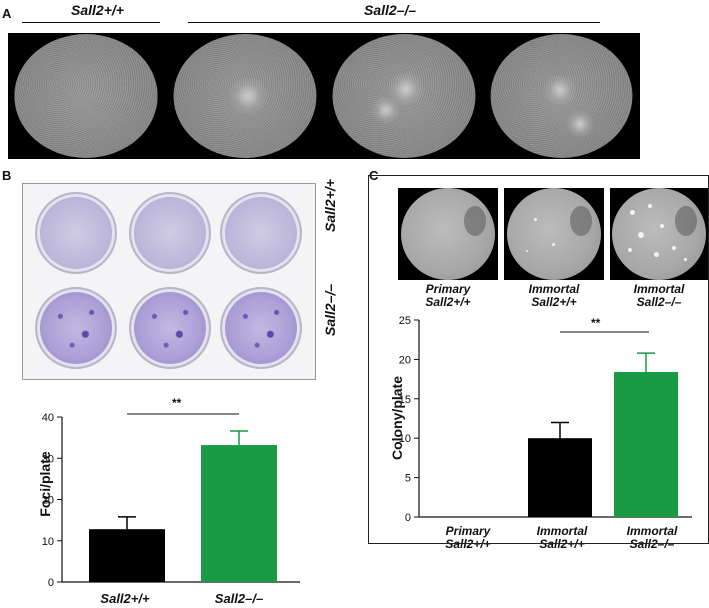 This screenshot has width=709, height=608. I want to click on colony-image-primary-wt, so click(448, 234).